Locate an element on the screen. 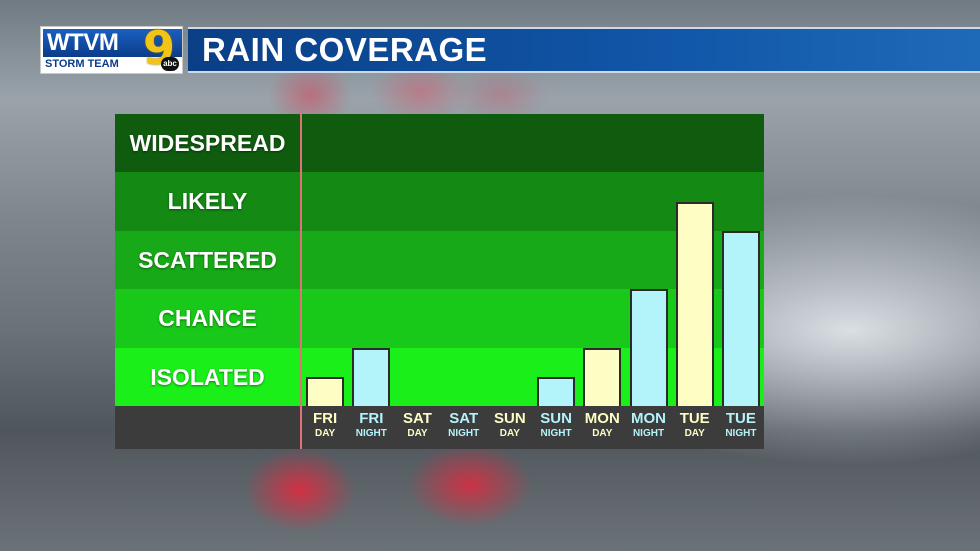 This screenshot has height=551, width=980. x-tick-tue-night: TUE NIGHT is located at coordinates (740, 425).